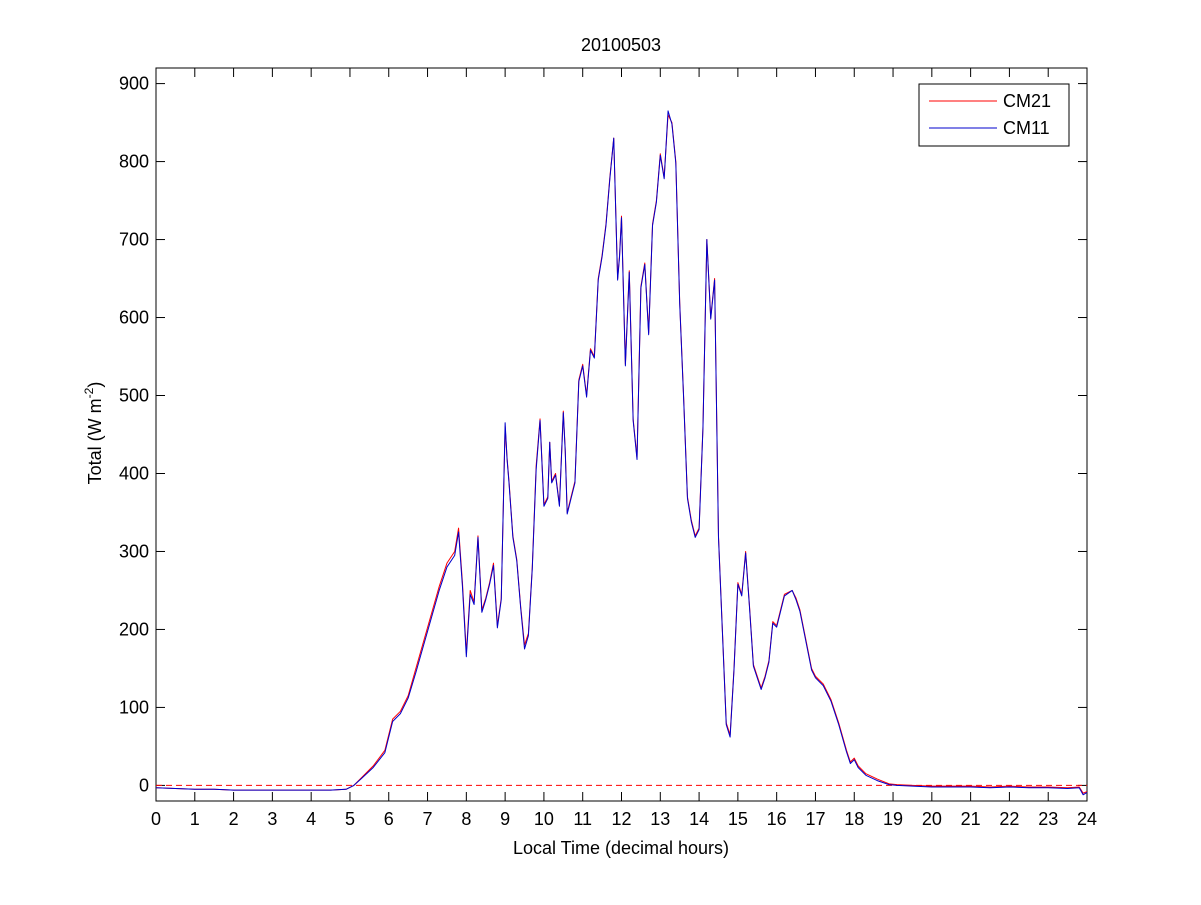 This screenshot has width=1201, height=905. I want to click on x-tick-label: 10, so click(544, 819).